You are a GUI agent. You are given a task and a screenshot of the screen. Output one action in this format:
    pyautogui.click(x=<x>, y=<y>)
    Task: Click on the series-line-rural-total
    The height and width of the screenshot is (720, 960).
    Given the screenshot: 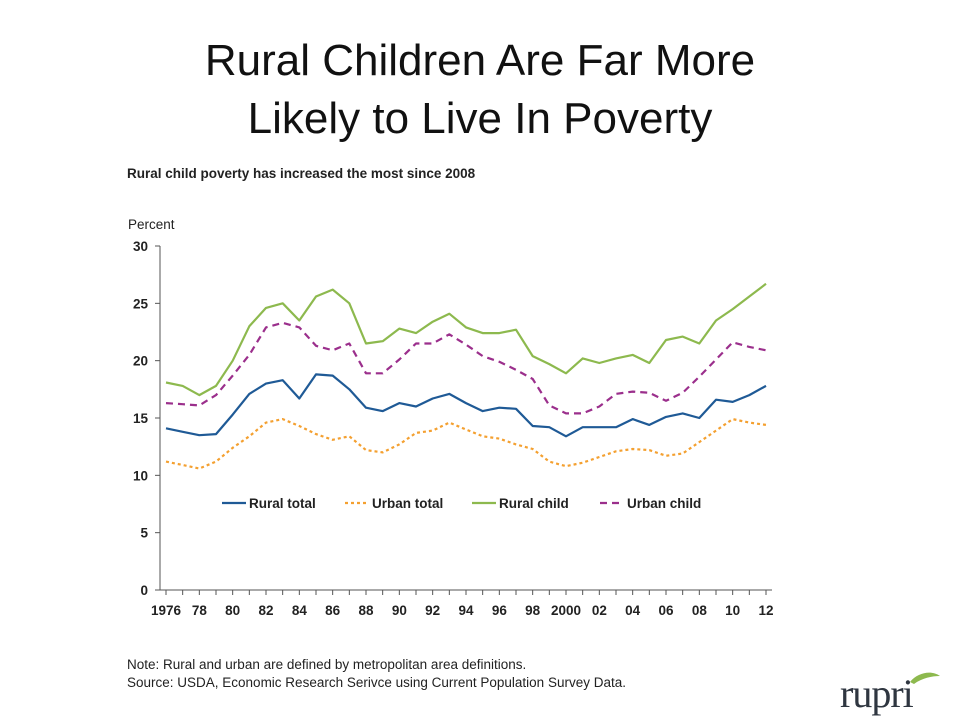 What is the action you would take?
    pyautogui.click(x=466, y=405)
    